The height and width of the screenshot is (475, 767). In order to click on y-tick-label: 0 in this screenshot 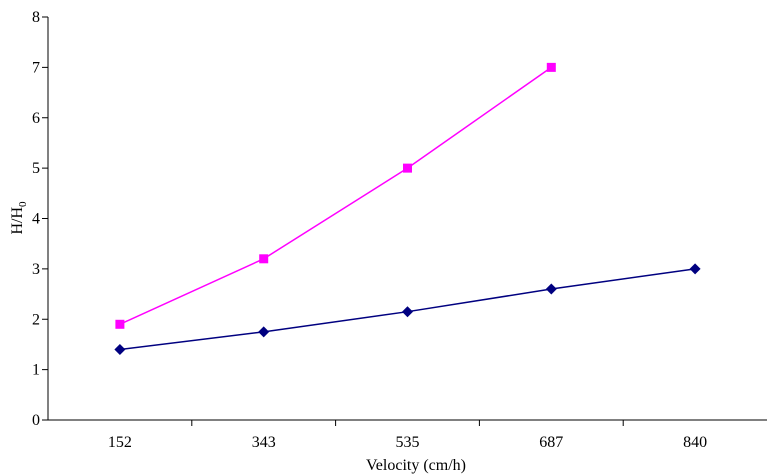, I will do `click(36, 420)`.